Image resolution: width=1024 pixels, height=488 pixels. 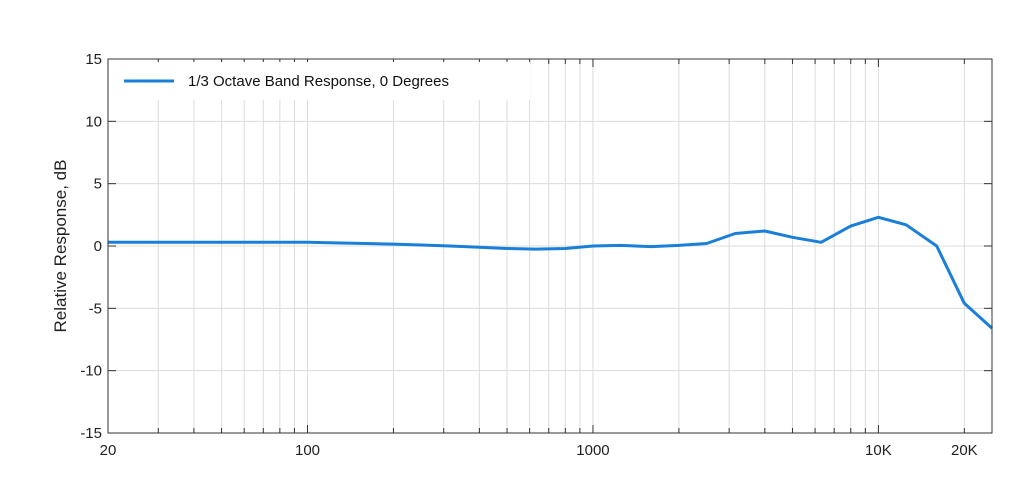 I want to click on y-tick-label: 10, so click(x=93, y=121).